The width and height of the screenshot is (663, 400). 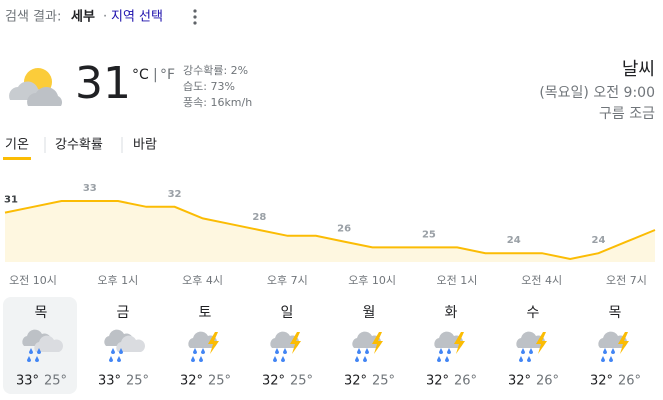 What do you see at coordinates (175, 194) in the screenshot?
I see `data-label: 32` at bounding box center [175, 194].